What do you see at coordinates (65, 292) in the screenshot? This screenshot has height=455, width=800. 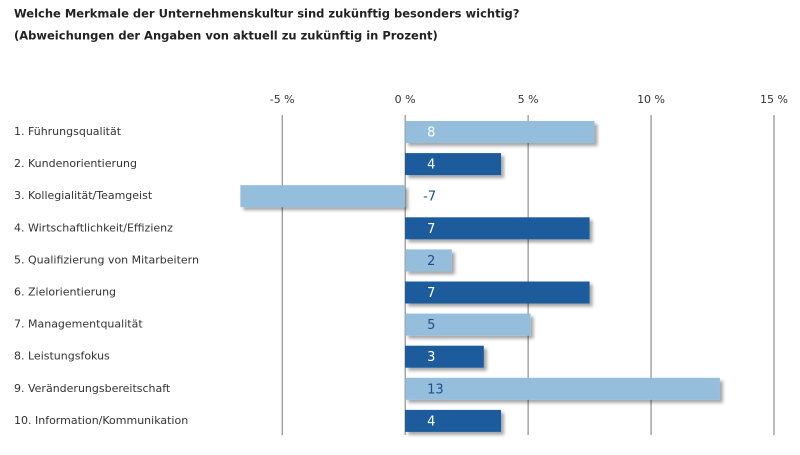 I see `category-label: 6. Zielorientierung` at bounding box center [65, 292].